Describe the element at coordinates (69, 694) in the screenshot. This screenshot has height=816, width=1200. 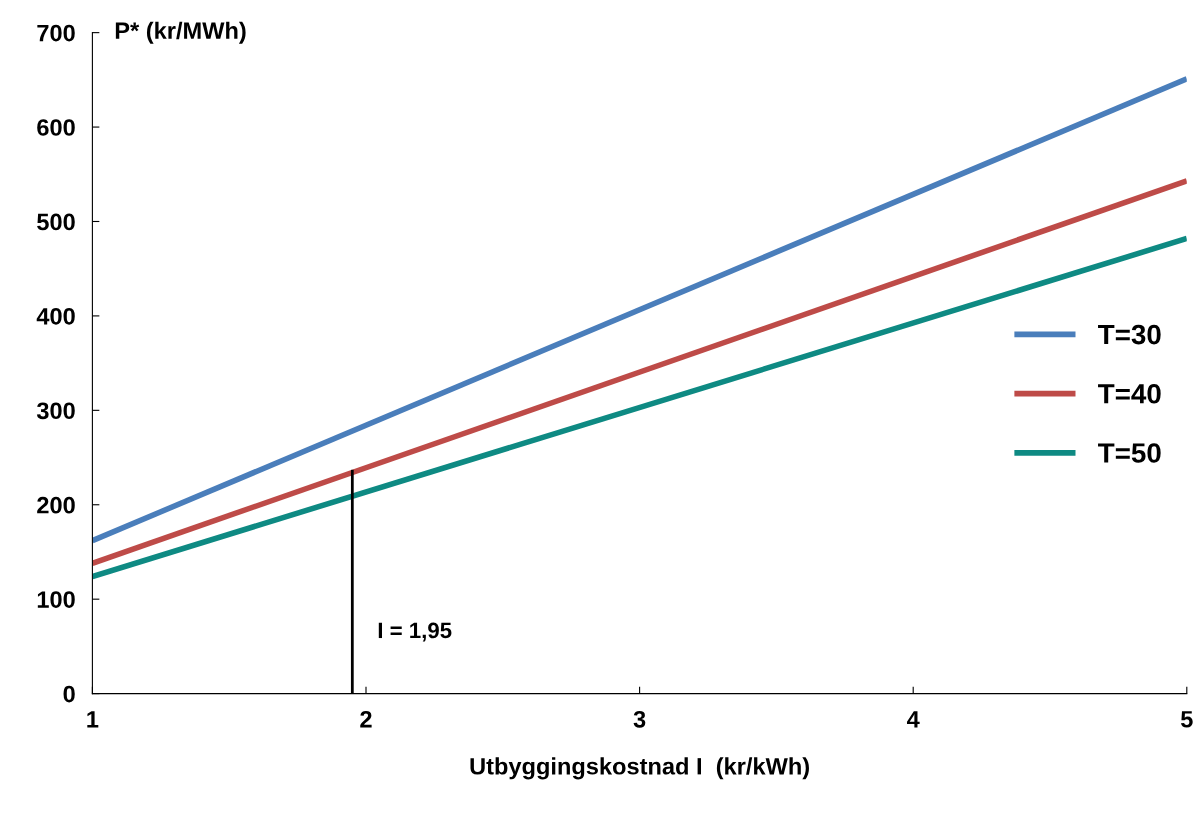
I see `y-tick-label: 0` at that location.